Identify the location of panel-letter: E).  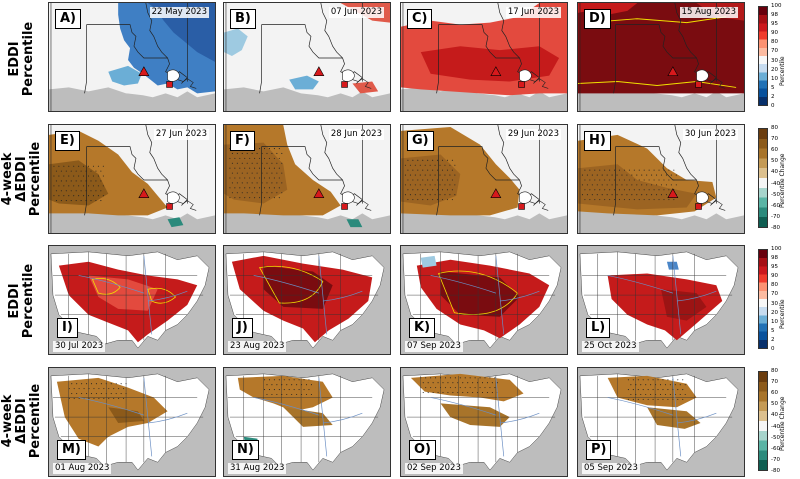
(67, 141).